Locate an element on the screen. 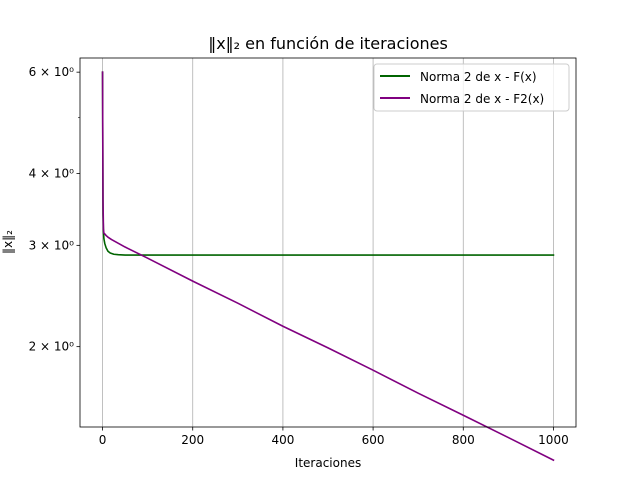  y-tick-label: 4 × 10⁰ is located at coordinates (52, 173).